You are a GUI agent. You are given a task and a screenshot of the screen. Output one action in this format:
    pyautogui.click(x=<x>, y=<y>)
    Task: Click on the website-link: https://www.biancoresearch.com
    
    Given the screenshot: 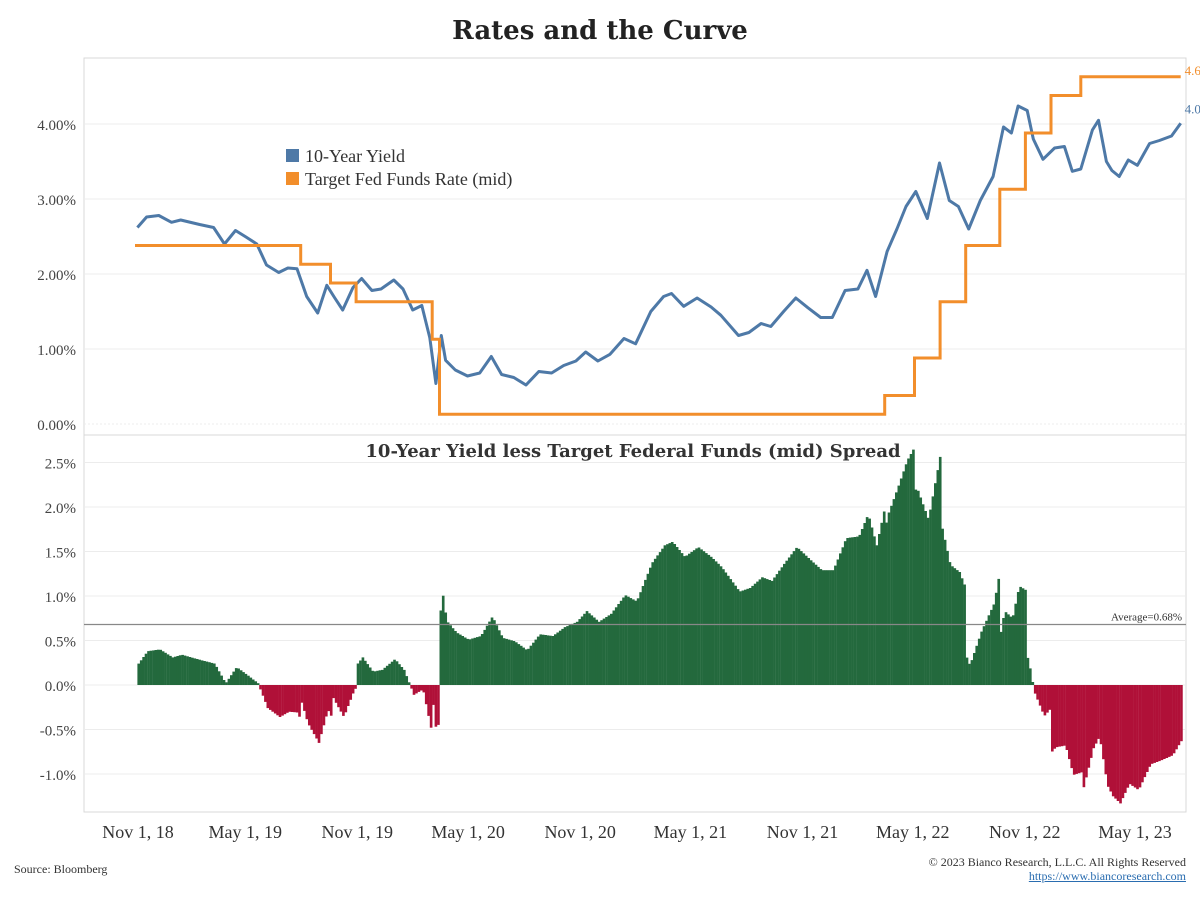 What is the action you would take?
    pyautogui.click(x=1107, y=876)
    